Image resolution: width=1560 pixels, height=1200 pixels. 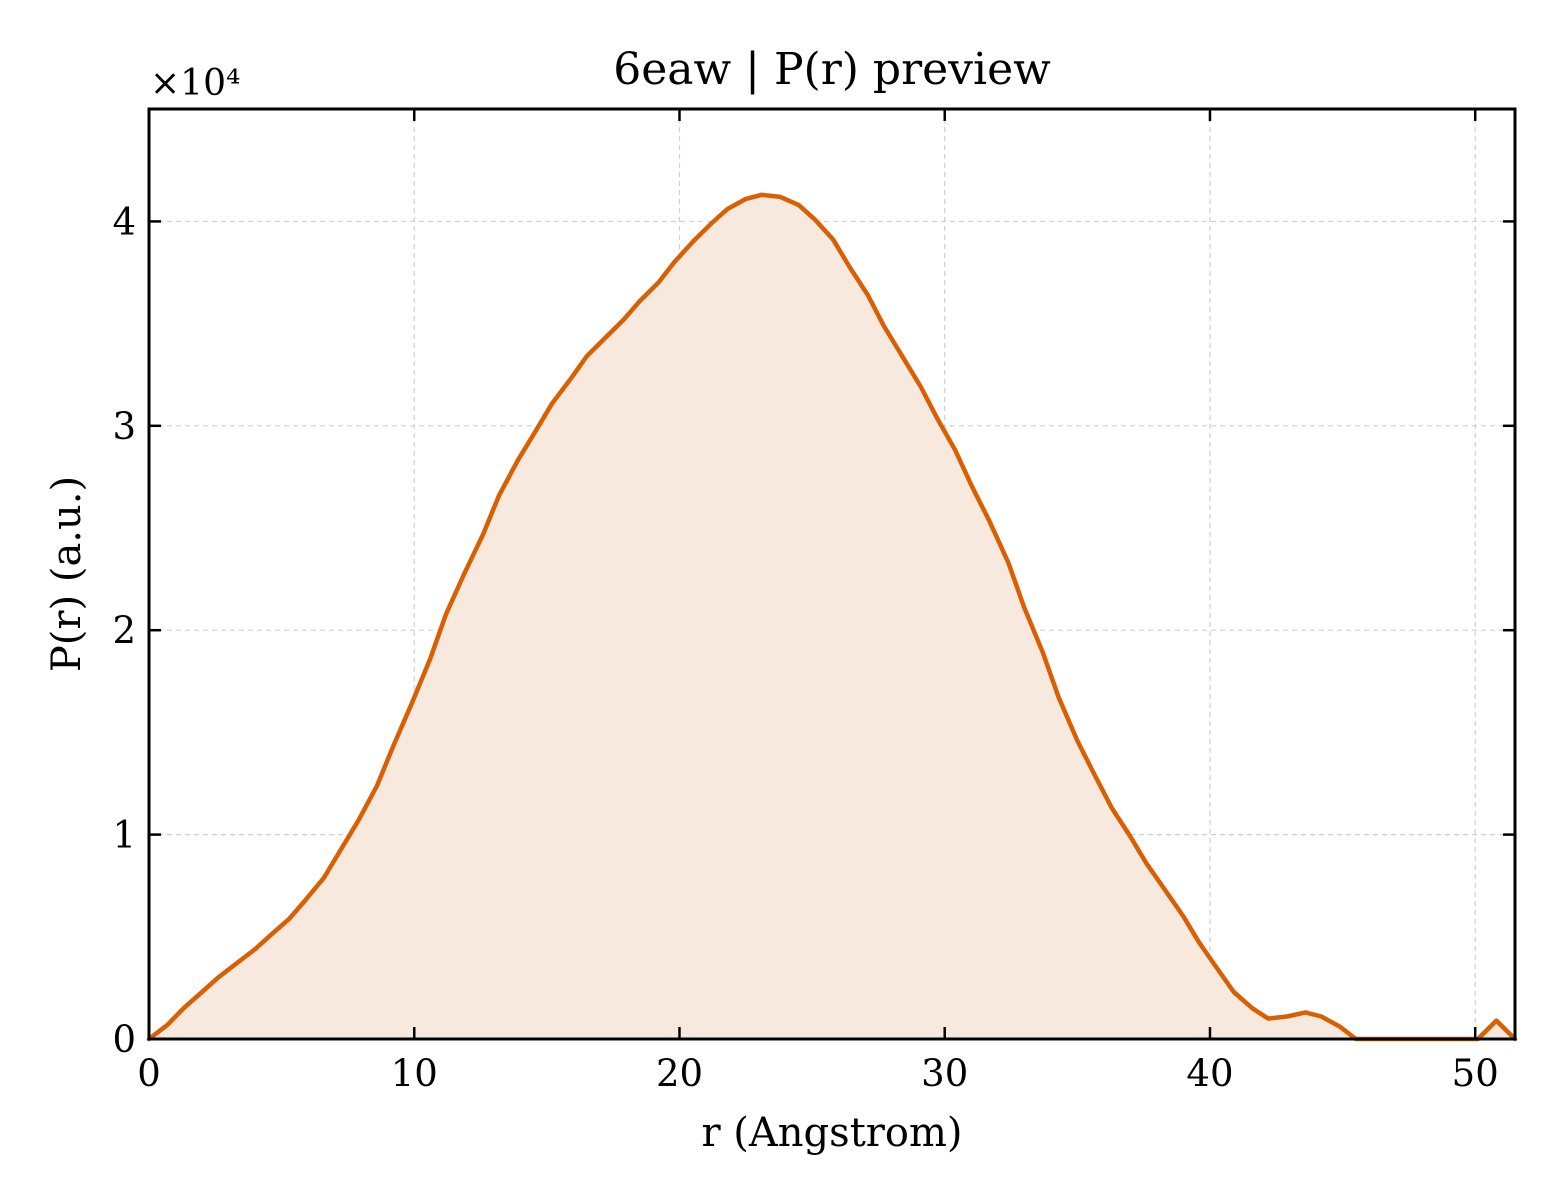 What do you see at coordinates (414, 1073) in the screenshot?
I see `x-tick-label: 10` at bounding box center [414, 1073].